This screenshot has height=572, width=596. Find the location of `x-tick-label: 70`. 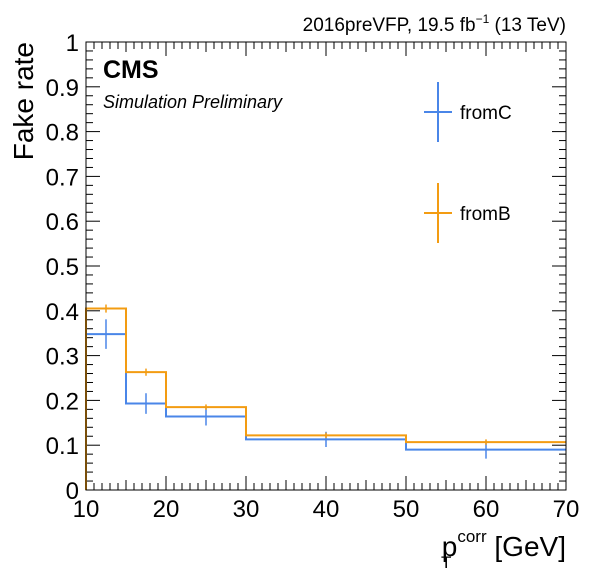

x-tick-label: 70 is located at coordinates (566, 509).